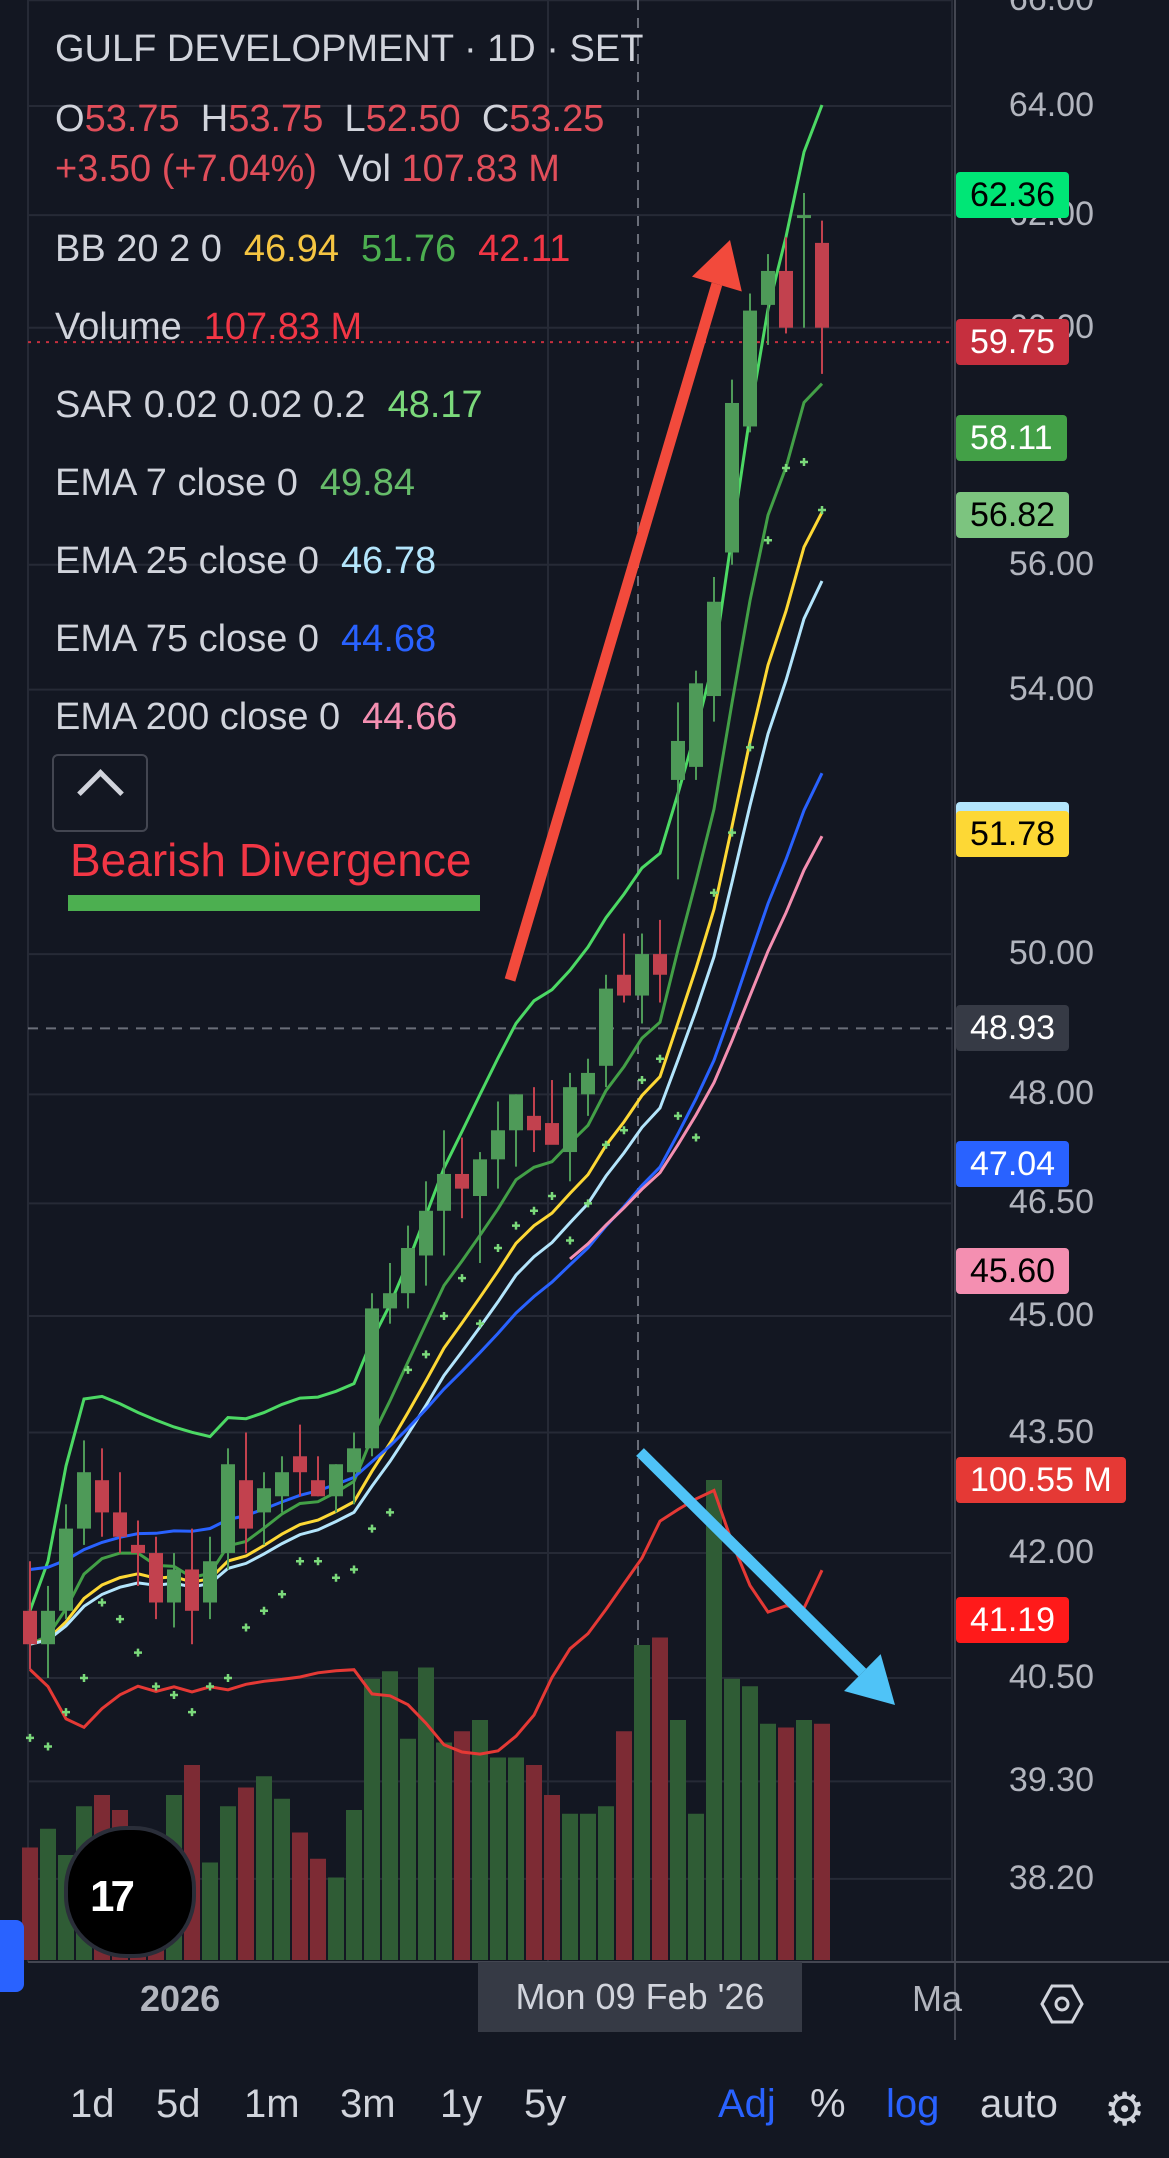  What do you see at coordinates (214, 119) in the screenshot?
I see `high-label: H` at bounding box center [214, 119].